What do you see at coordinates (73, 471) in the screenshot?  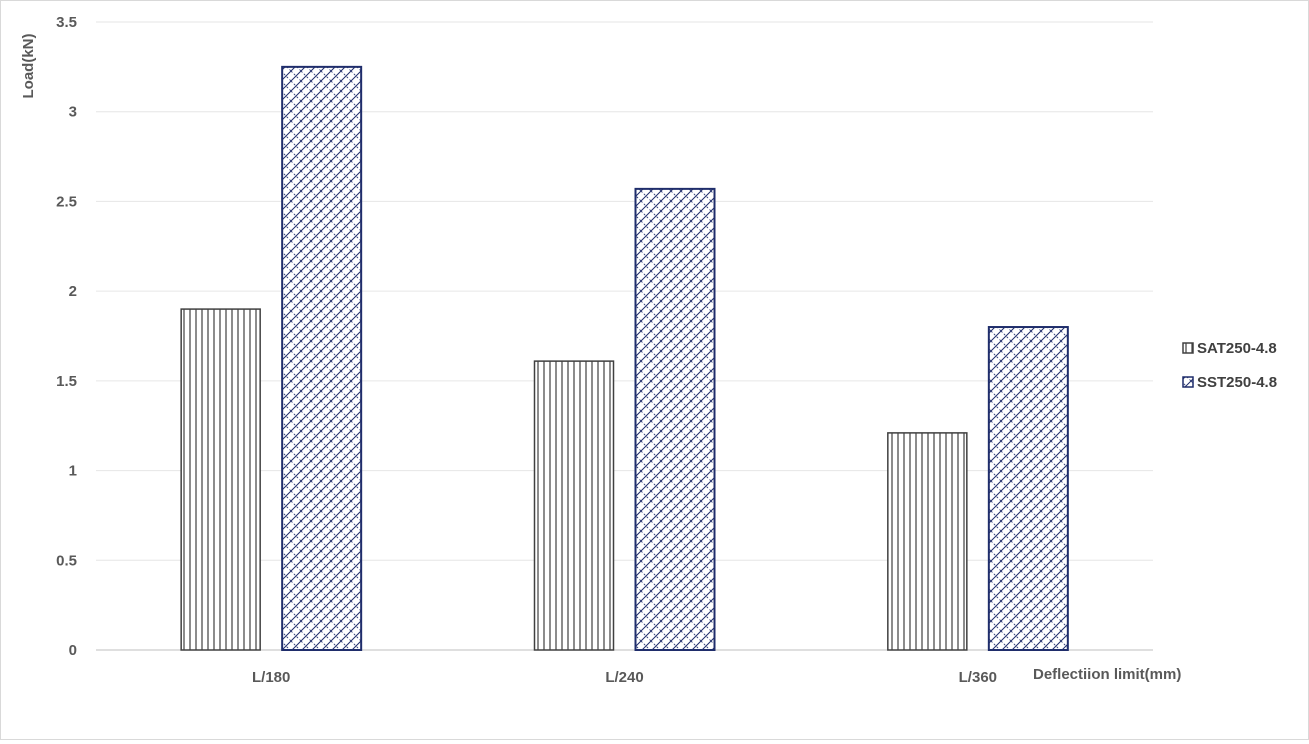 I see `y-tick-label: 1` at bounding box center [73, 471].